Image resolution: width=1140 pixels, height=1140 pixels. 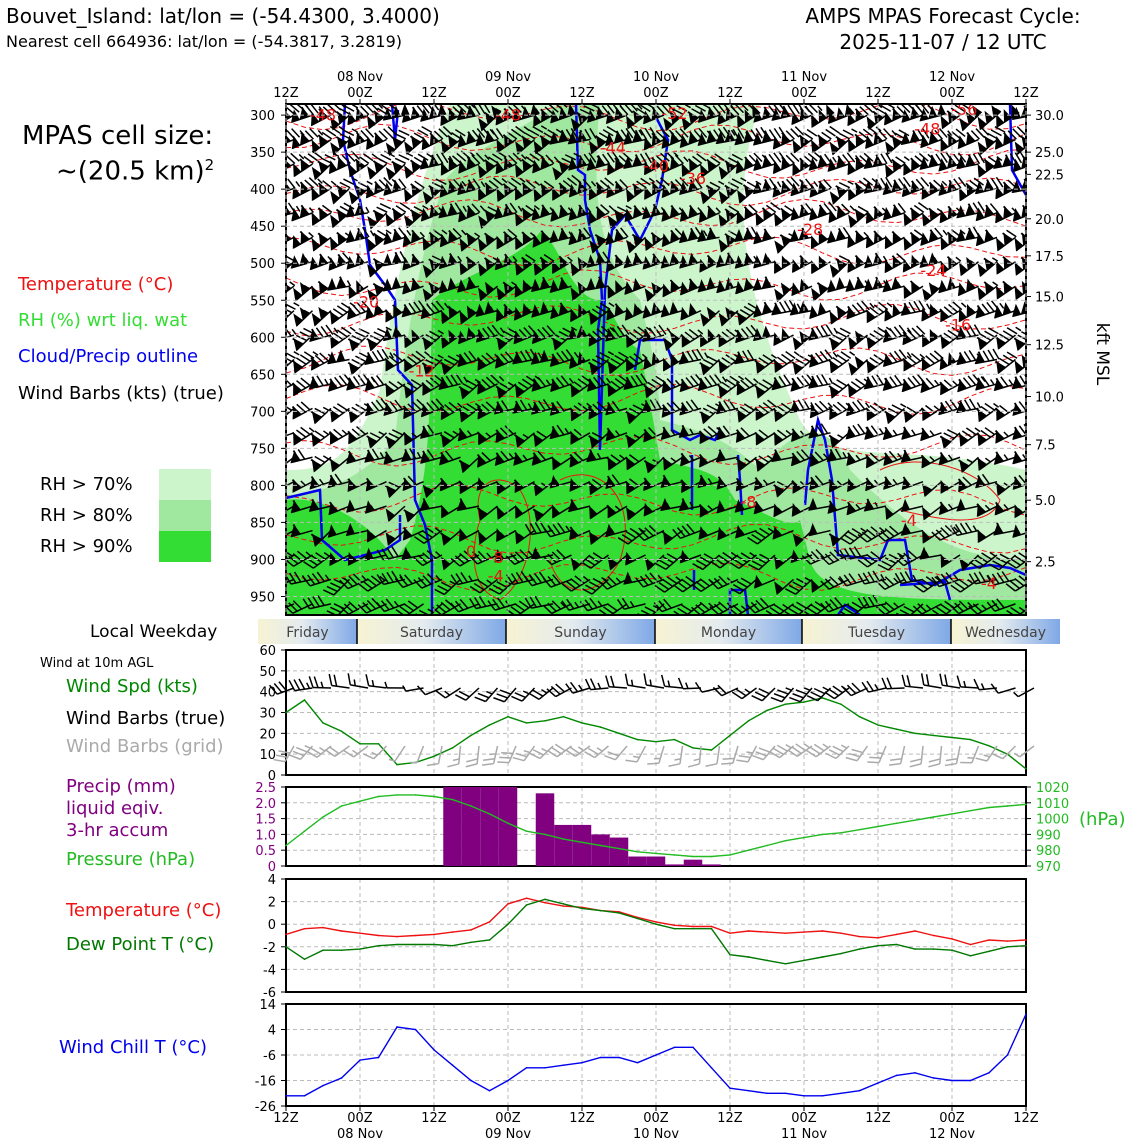 I want to click on legend-rh: RH (%) wrt liq. wat, so click(x=103, y=320).